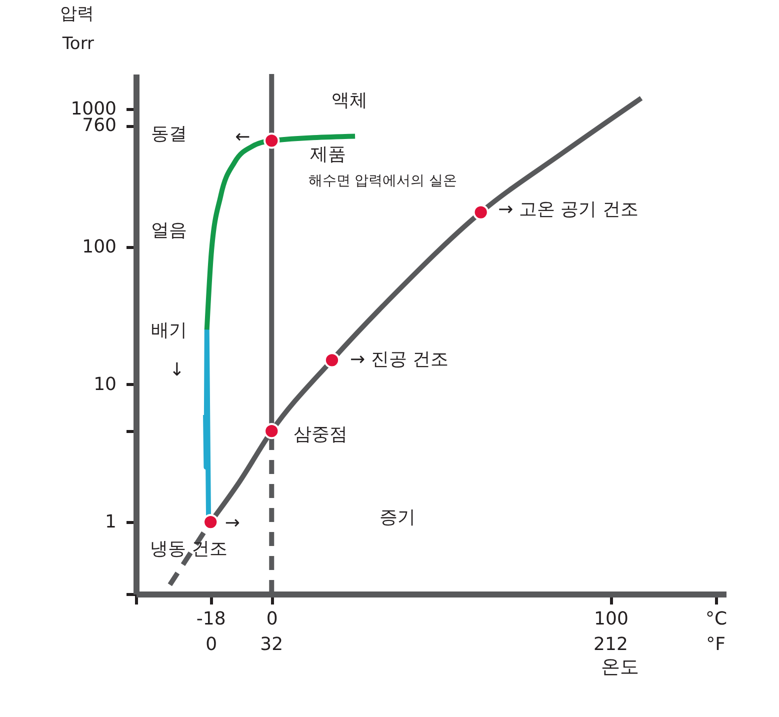 The width and height of the screenshot is (779, 717). What do you see at coordinates (168, 331) in the screenshot?
I see `annotation: 배기` at bounding box center [168, 331].